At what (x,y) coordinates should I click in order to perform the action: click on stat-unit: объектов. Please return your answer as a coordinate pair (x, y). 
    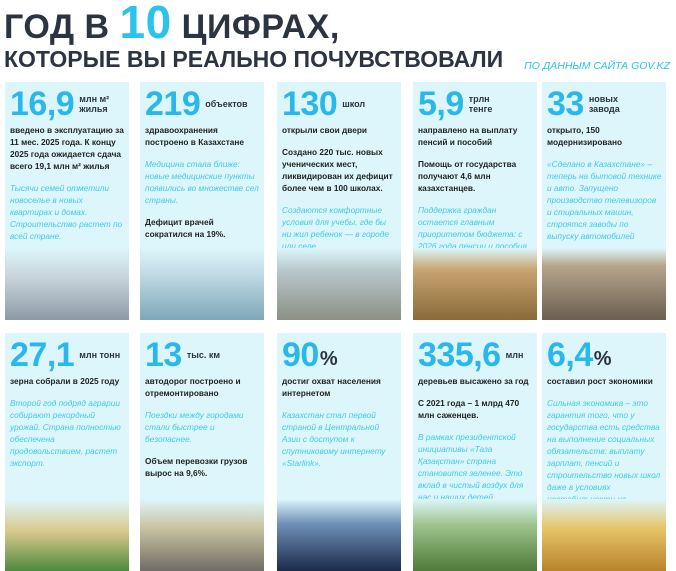
    Looking at the image, I should click on (226, 104).